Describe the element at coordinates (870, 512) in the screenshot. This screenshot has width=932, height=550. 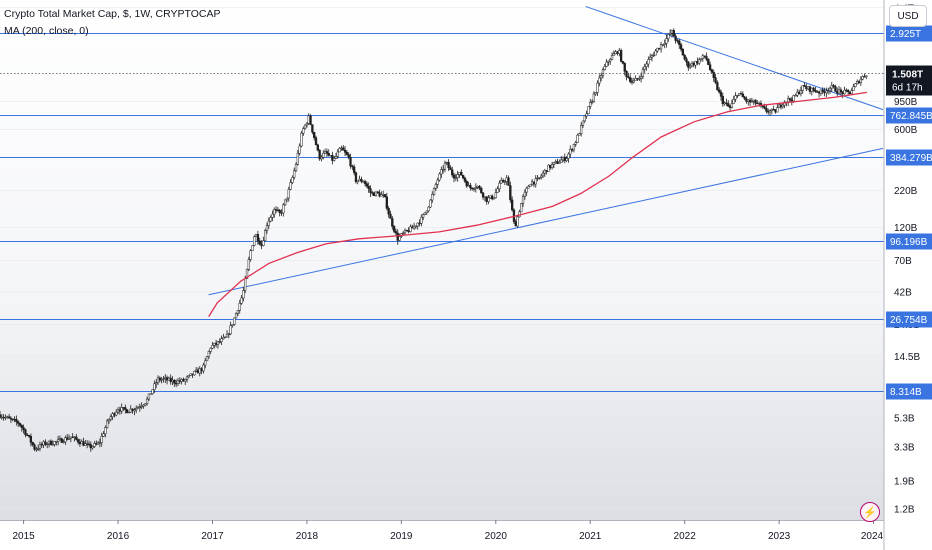
I see `lightning-icon: ⚡` at that location.